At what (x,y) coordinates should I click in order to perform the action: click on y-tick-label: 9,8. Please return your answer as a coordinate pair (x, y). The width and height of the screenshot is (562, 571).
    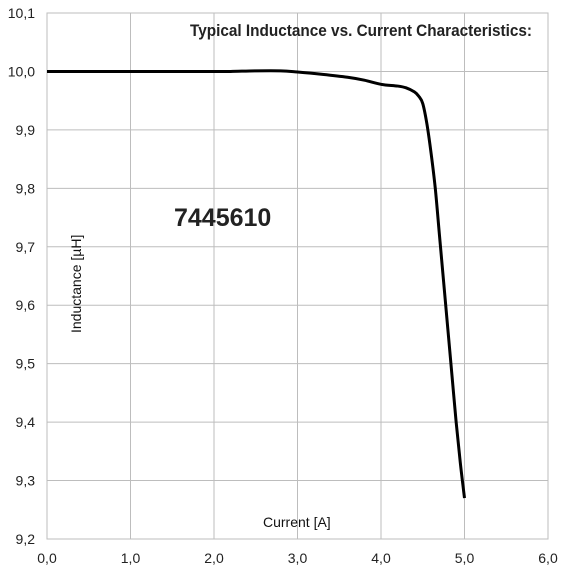
    Looking at the image, I should click on (26, 188).